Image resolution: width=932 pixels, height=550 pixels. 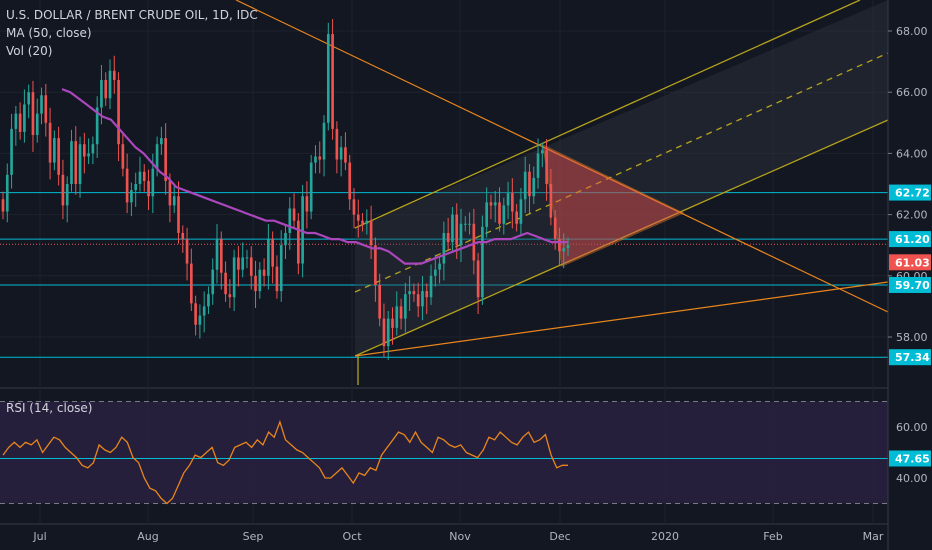 I want to click on rsi-level-badge-0: 47.65, so click(x=910, y=458).